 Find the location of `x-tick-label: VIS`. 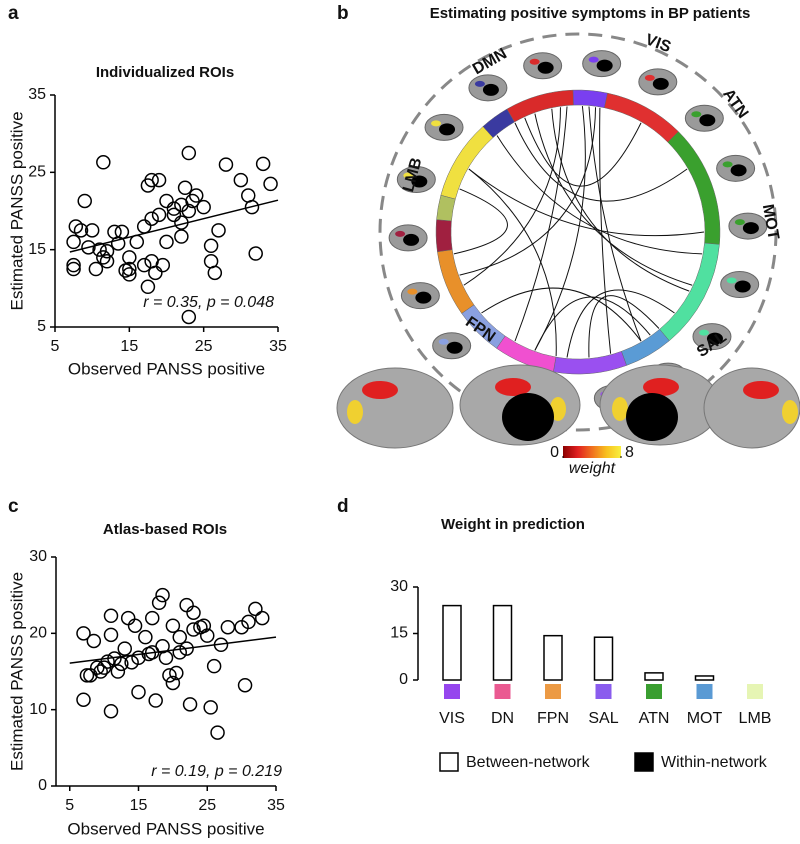

x-tick-label: VIS is located at coordinates (452, 718).